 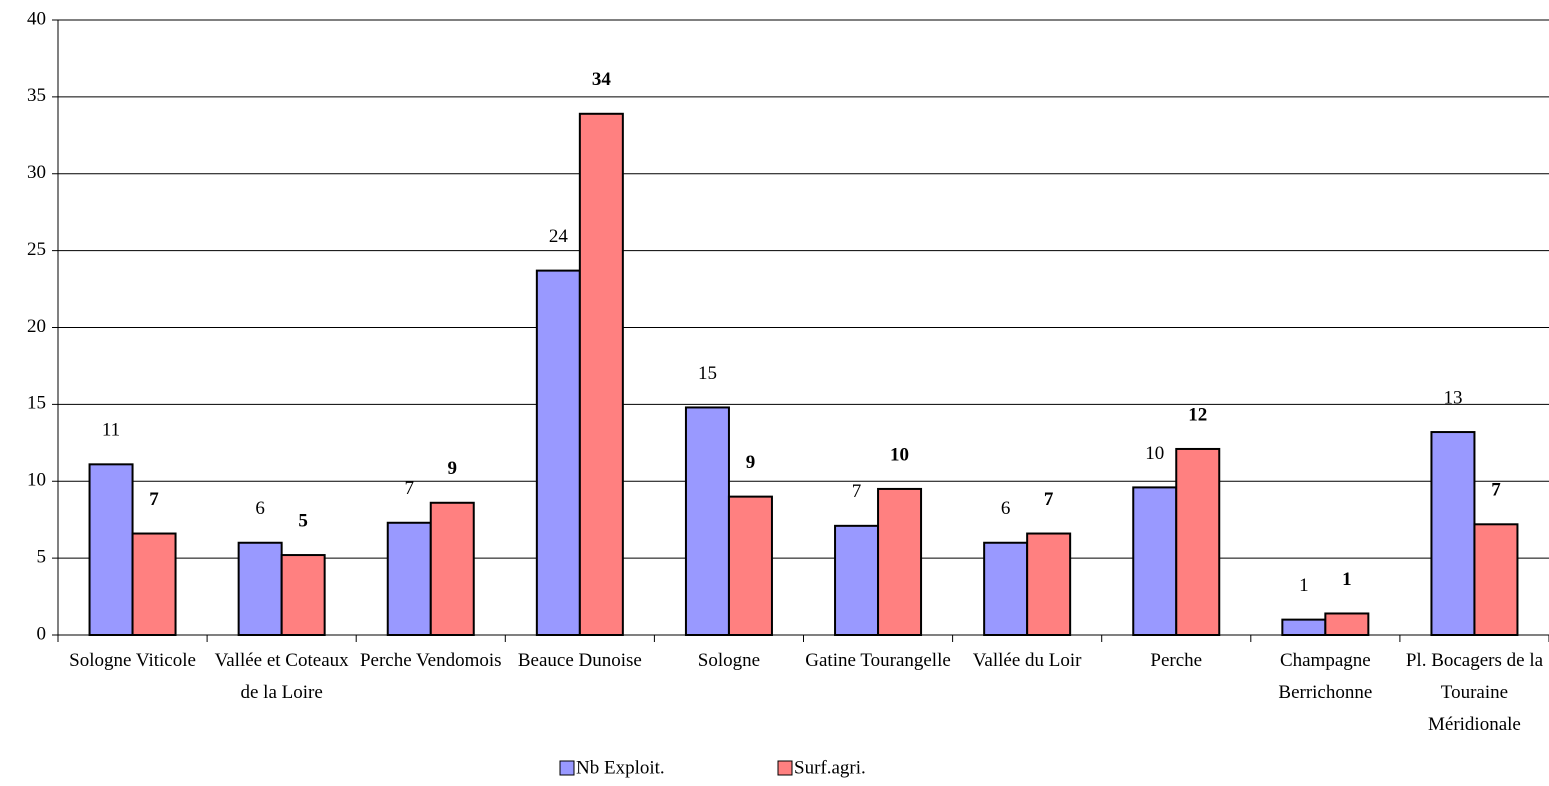 I want to click on x-tick-label: Beauce Dunoise, so click(x=579, y=660).